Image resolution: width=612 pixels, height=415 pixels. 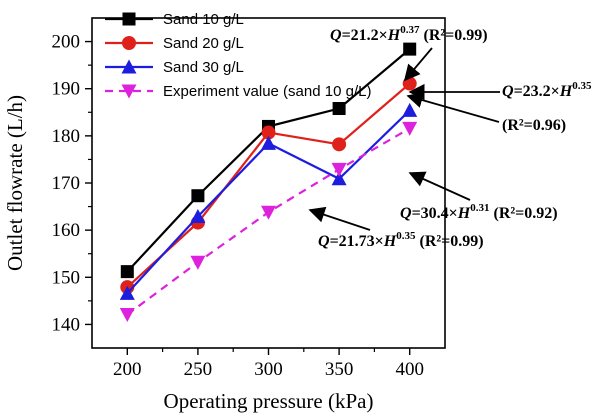 What do you see at coordinates (203, 19) in the screenshot?
I see `legend-label: Sand 10 g/L` at bounding box center [203, 19].